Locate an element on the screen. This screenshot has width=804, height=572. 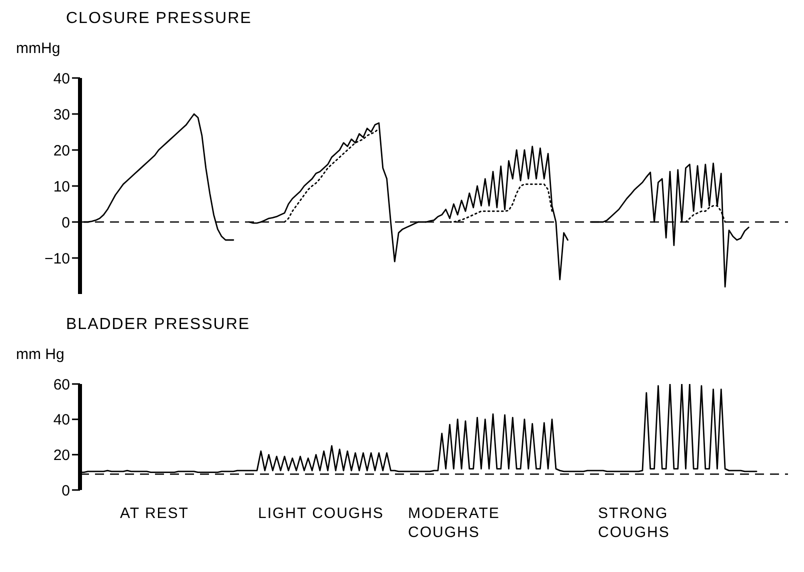
y-tick-label: 30 is located at coordinates (61, 115).